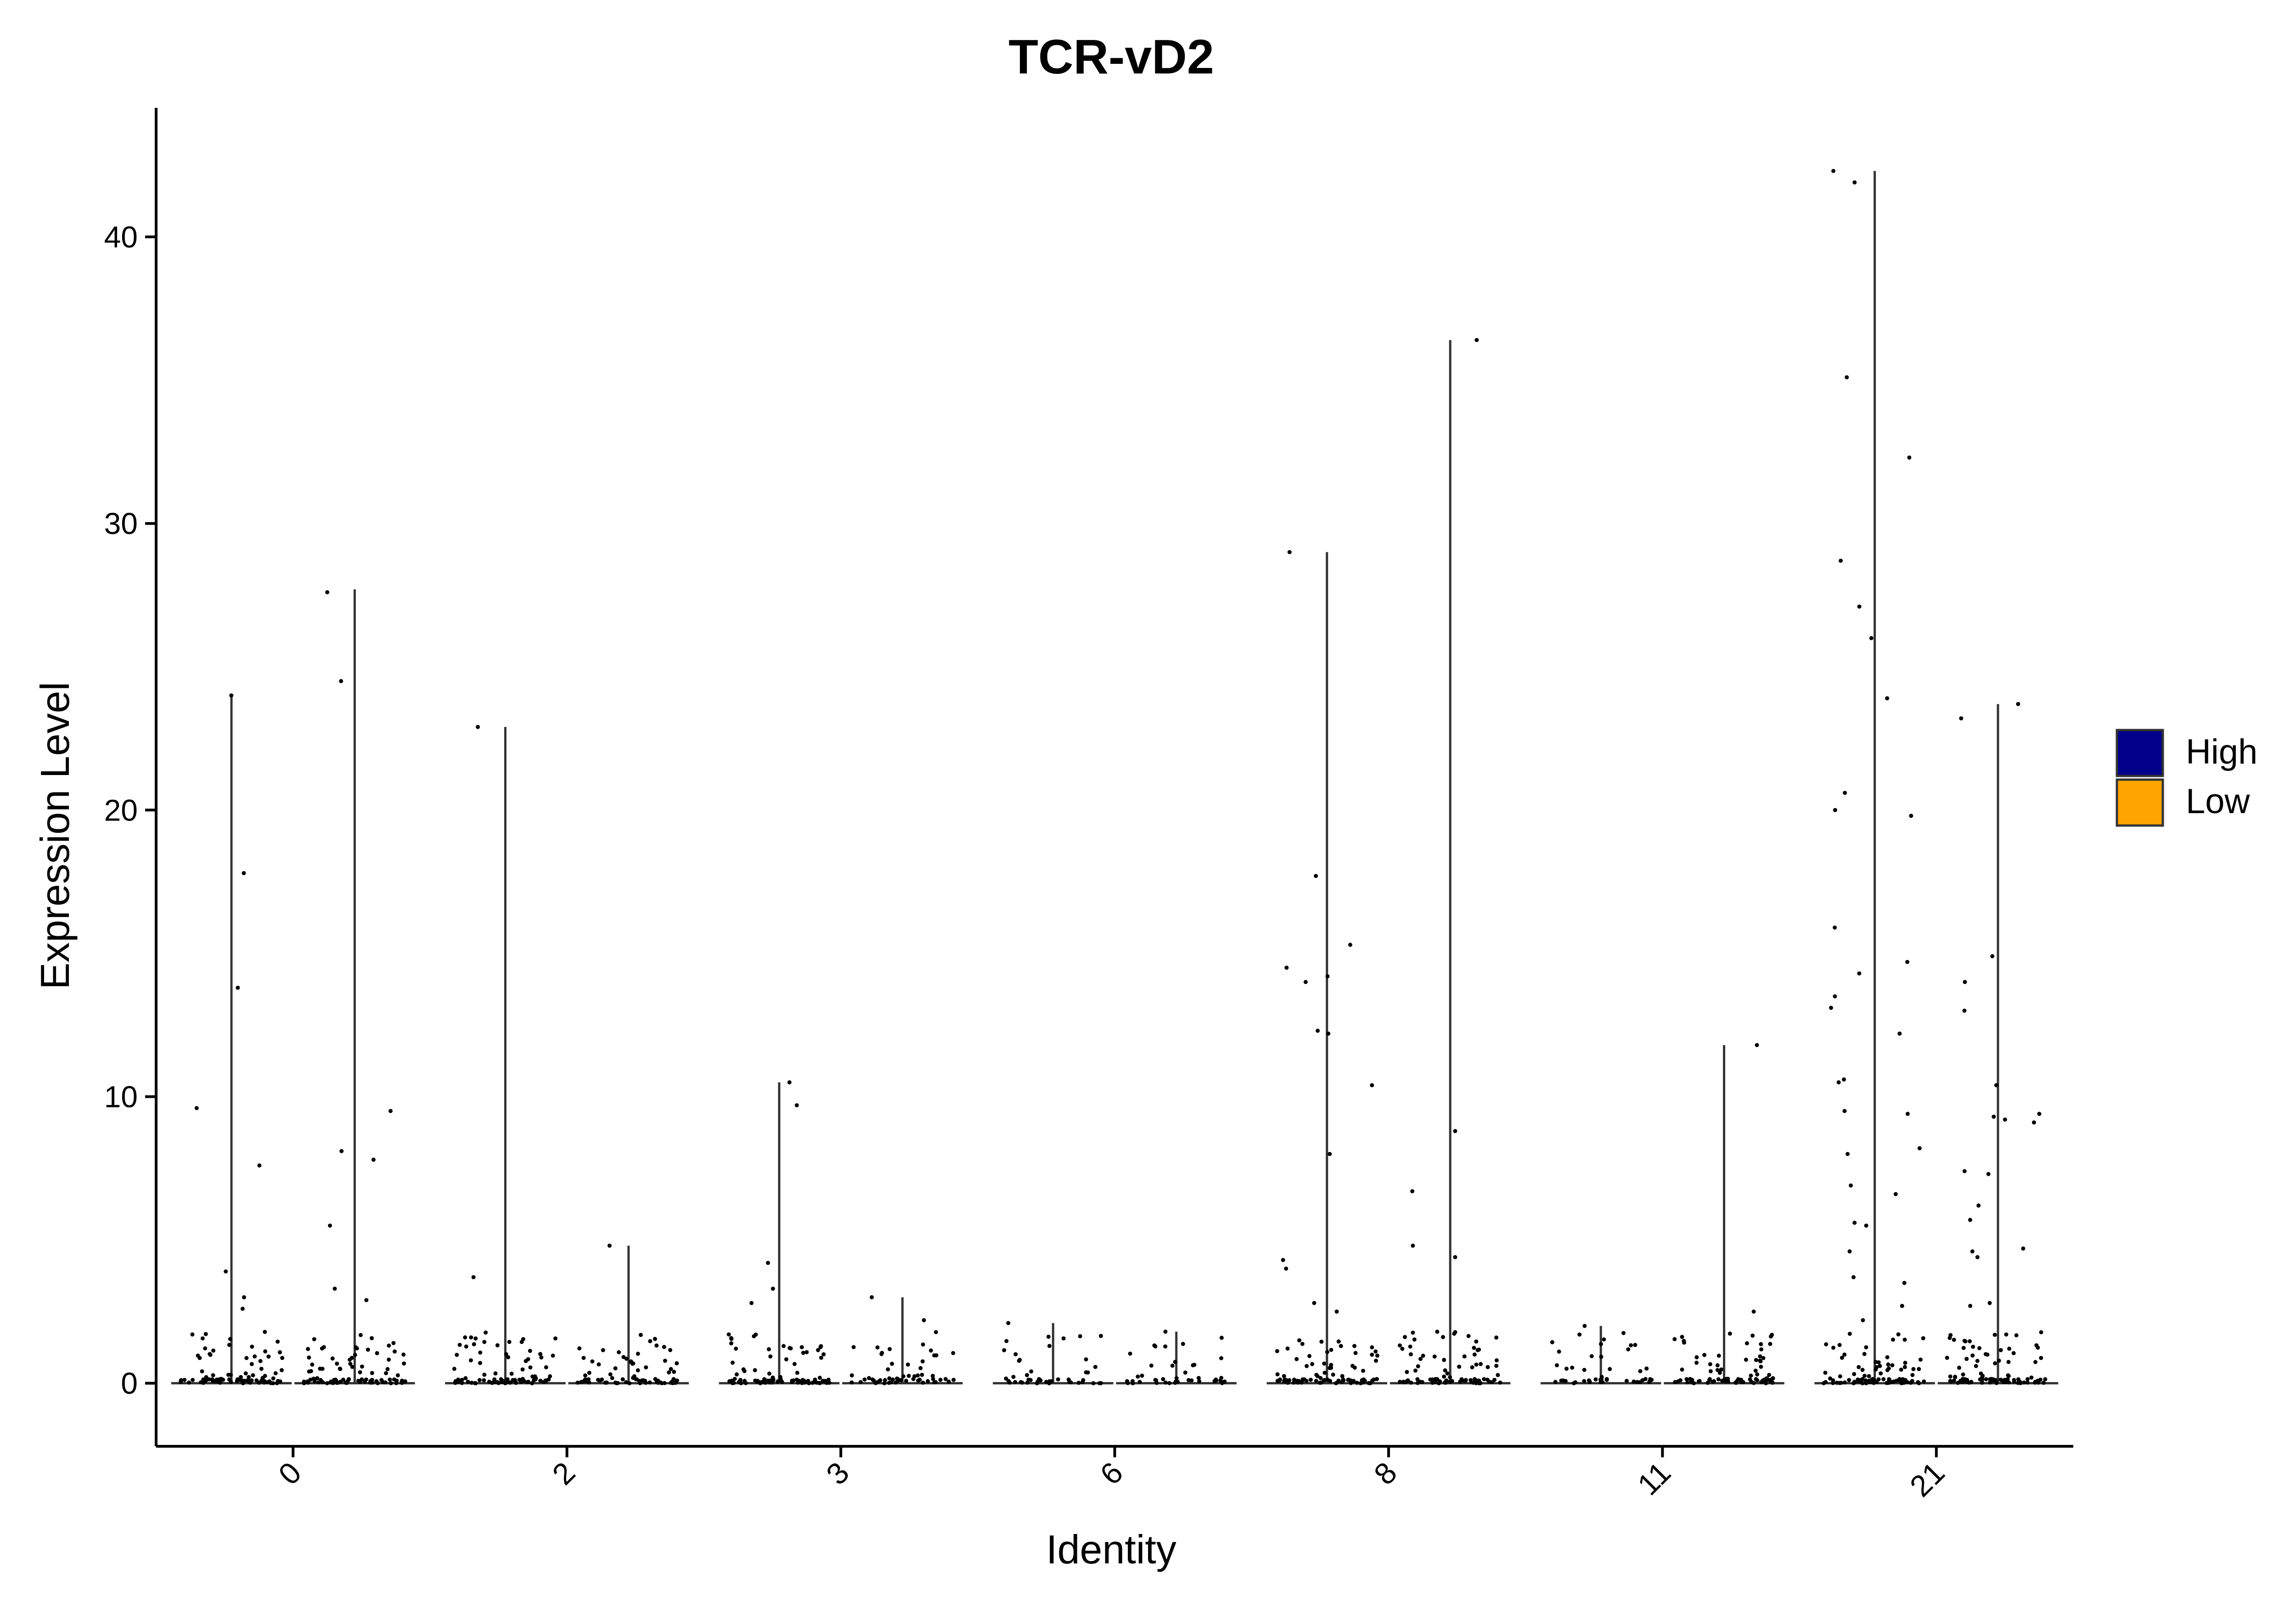 The image size is (2296, 1607). Describe the element at coordinates (2221, 751) in the screenshot. I see `legend-label-high: High` at that location.